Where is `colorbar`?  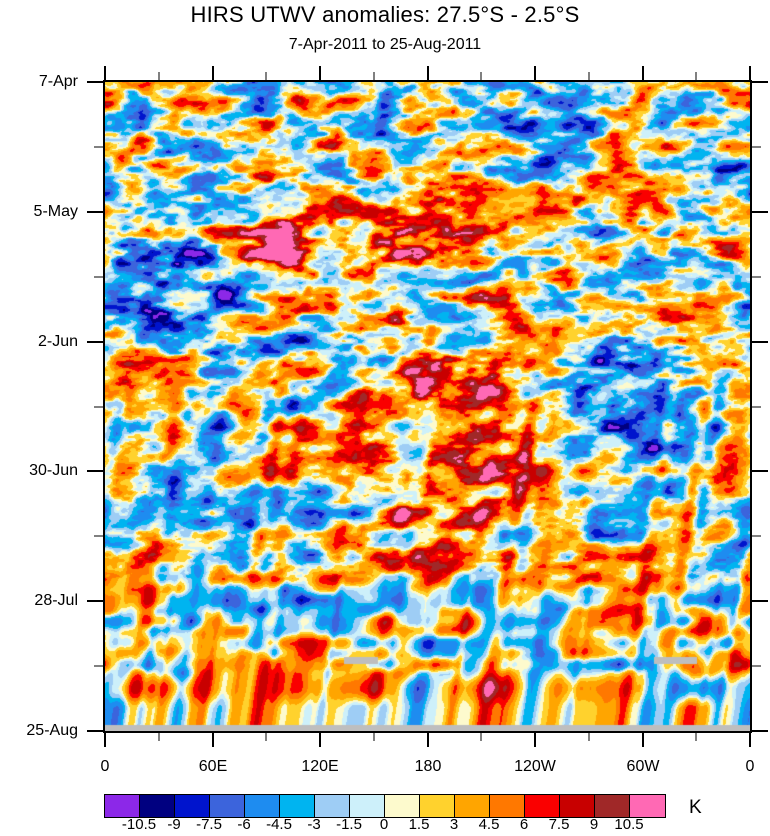 colorbar is located at coordinates (385, 806).